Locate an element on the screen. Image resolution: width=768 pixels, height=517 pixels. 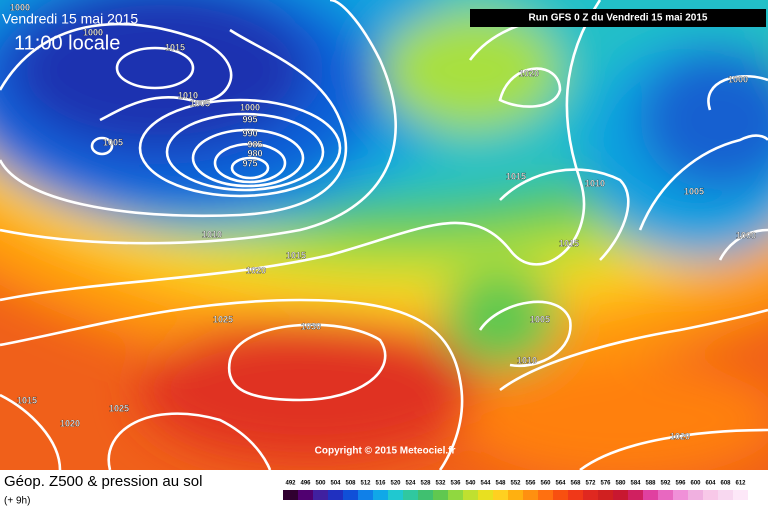
legend-label: 600 is located at coordinates (695, 484).